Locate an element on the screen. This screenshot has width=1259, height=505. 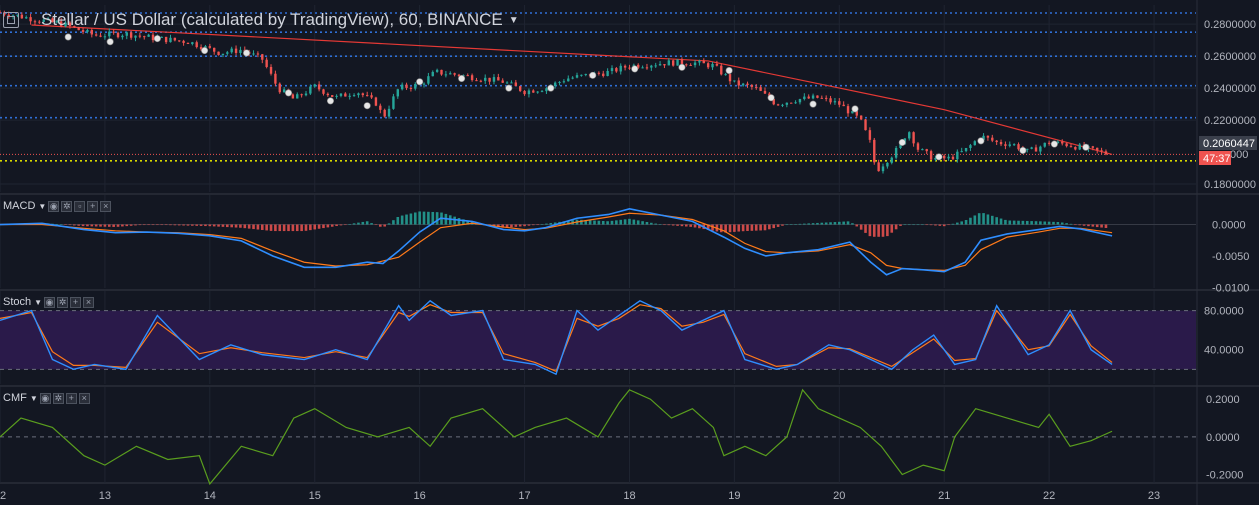
macd-pane-label: MACD ▼ ◉ ✲ ▫ + × is located at coordinates (57, 206).